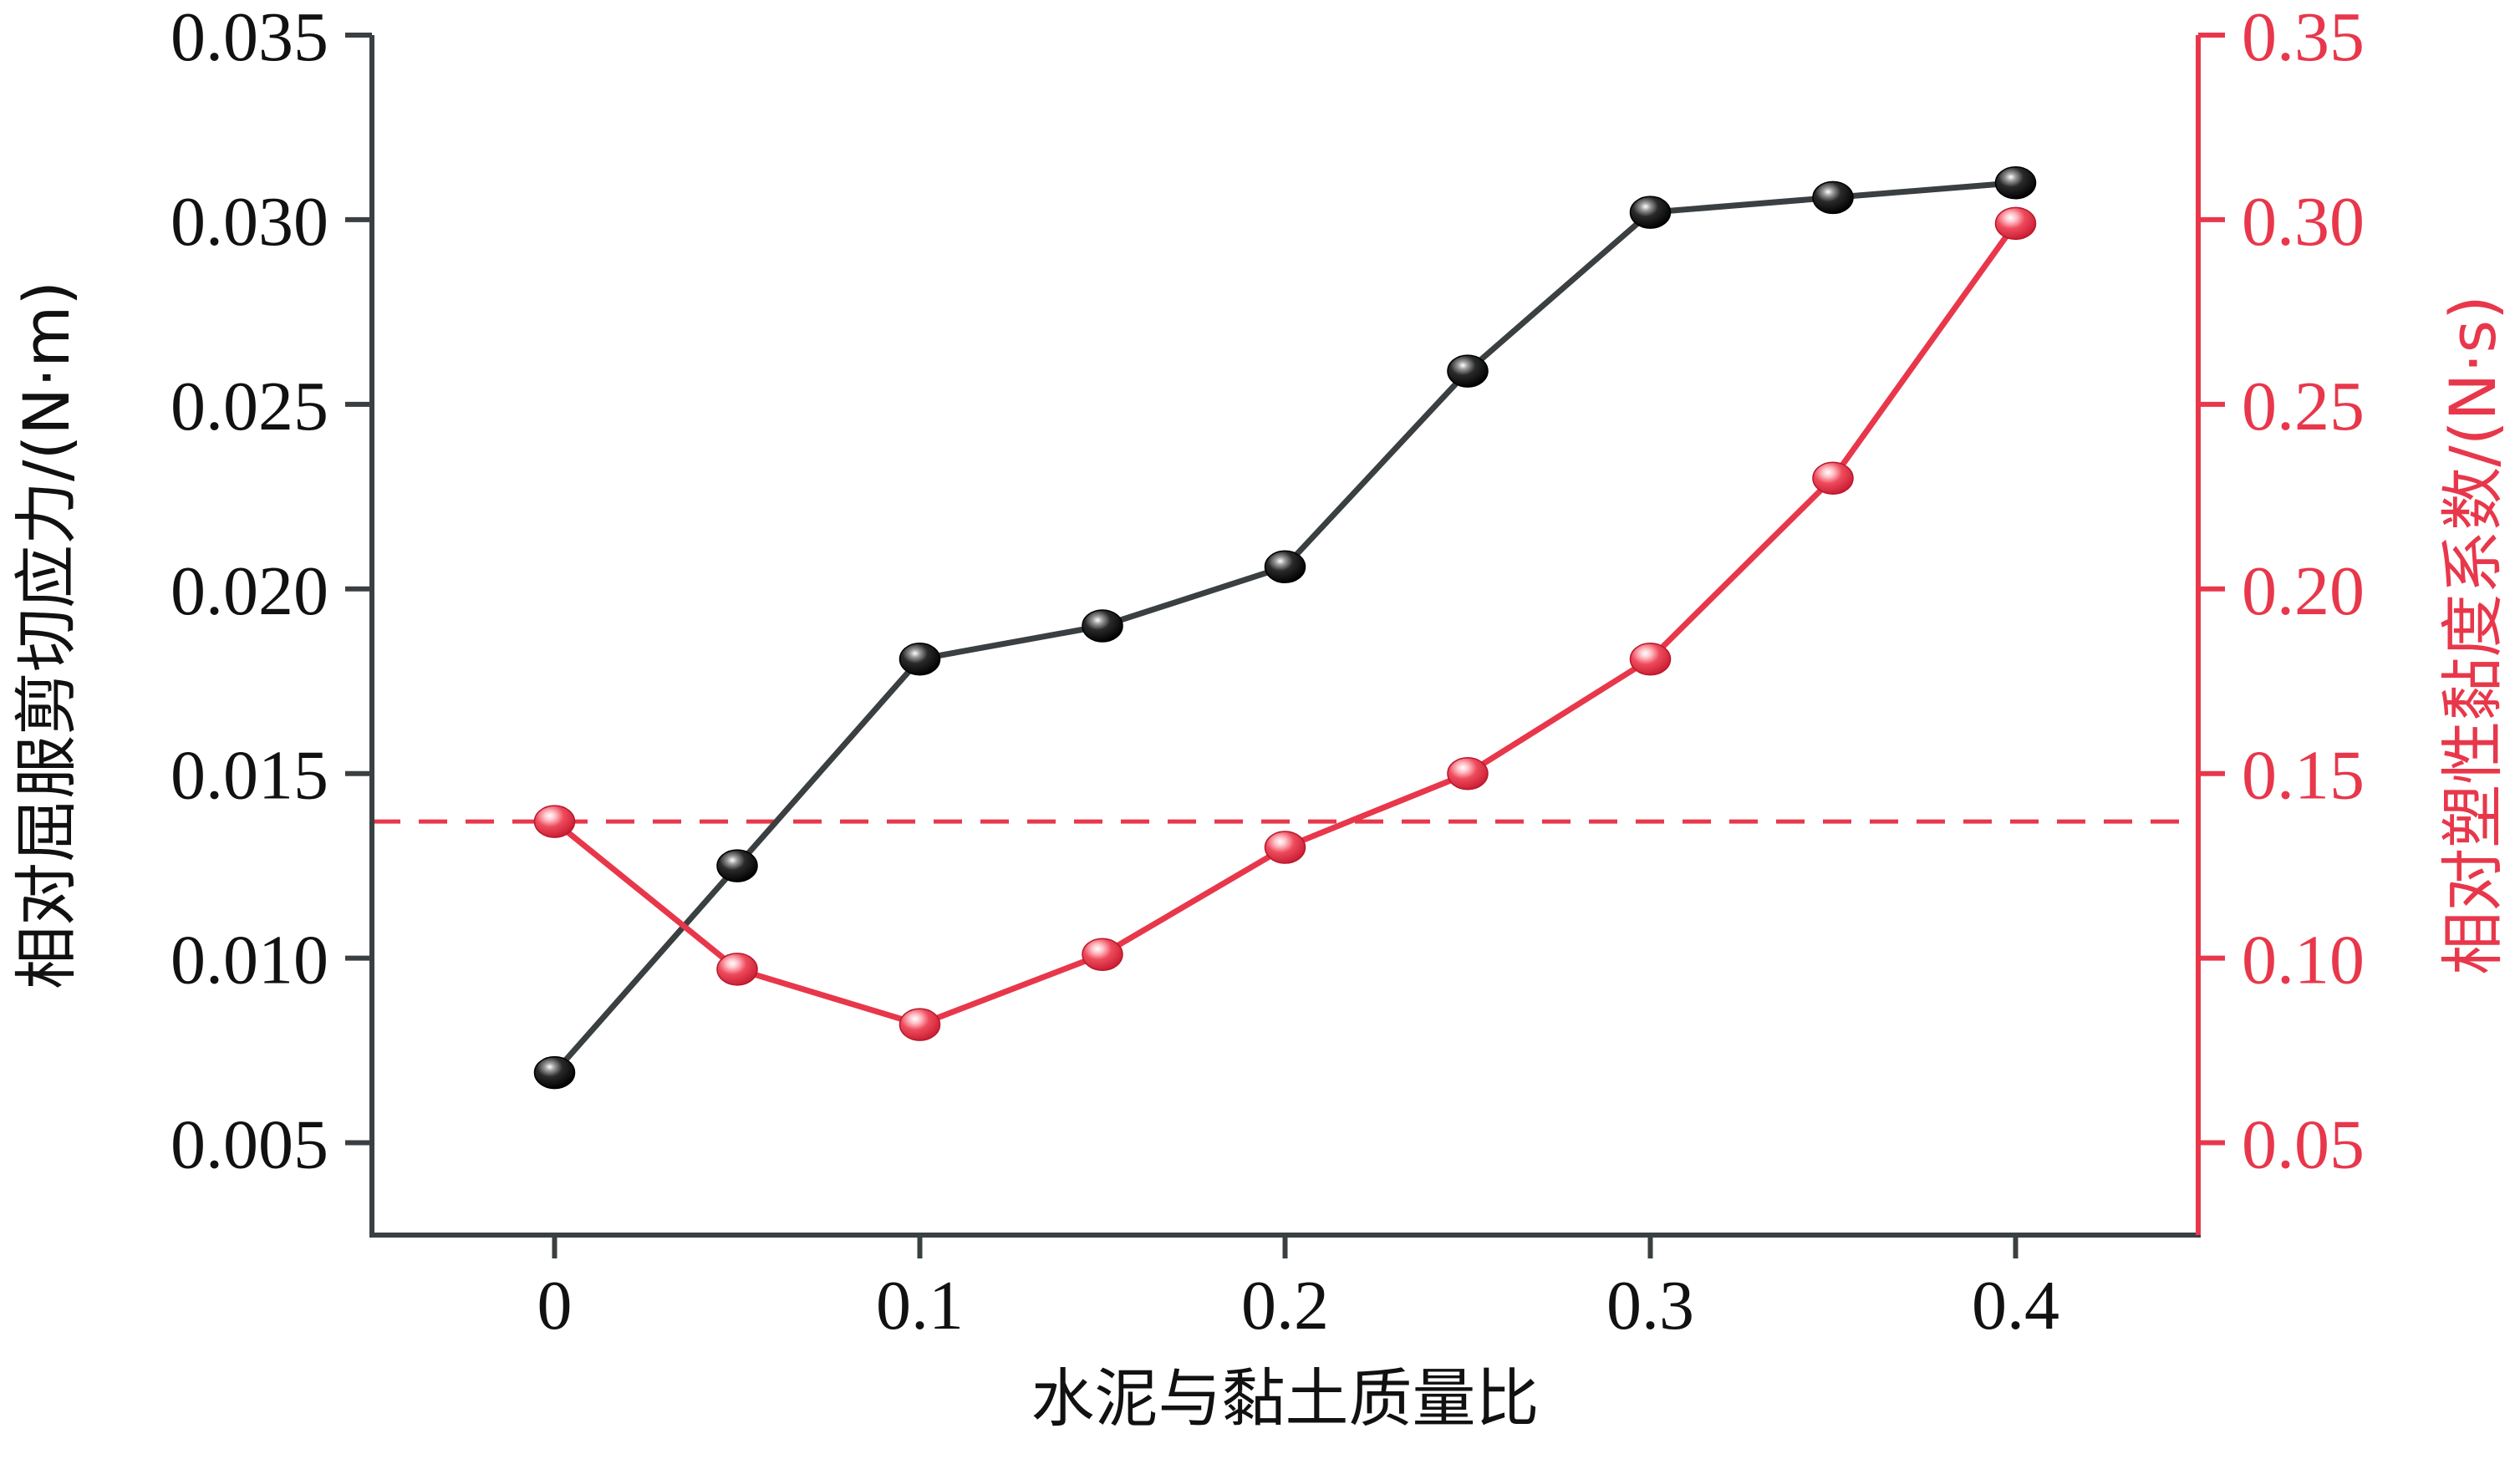  I want to click on y-left-tick-label: 0.010, so click(249, 961).